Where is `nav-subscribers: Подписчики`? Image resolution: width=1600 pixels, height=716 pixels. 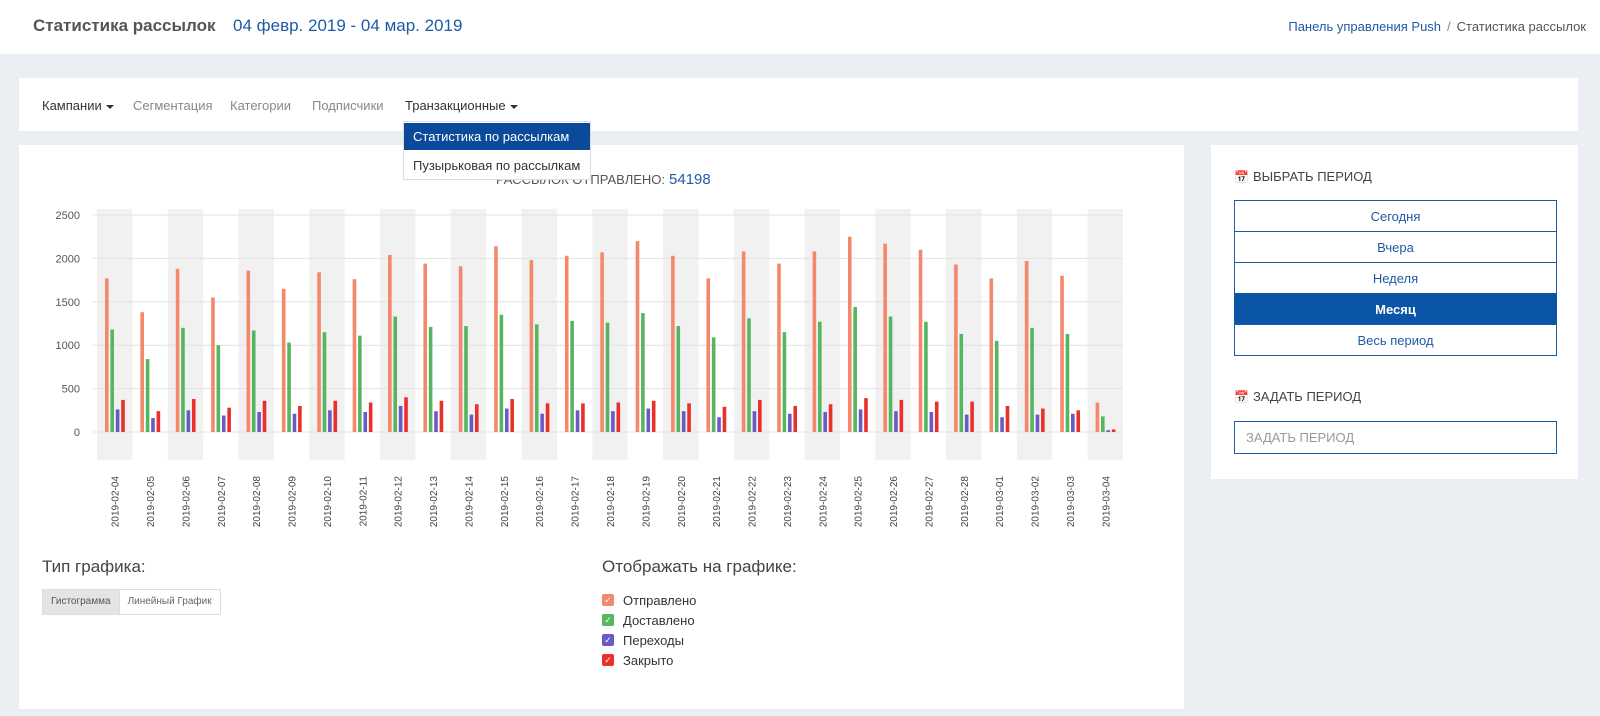
nav-subscribers: Подписчики is located at coordinates (348, 105).